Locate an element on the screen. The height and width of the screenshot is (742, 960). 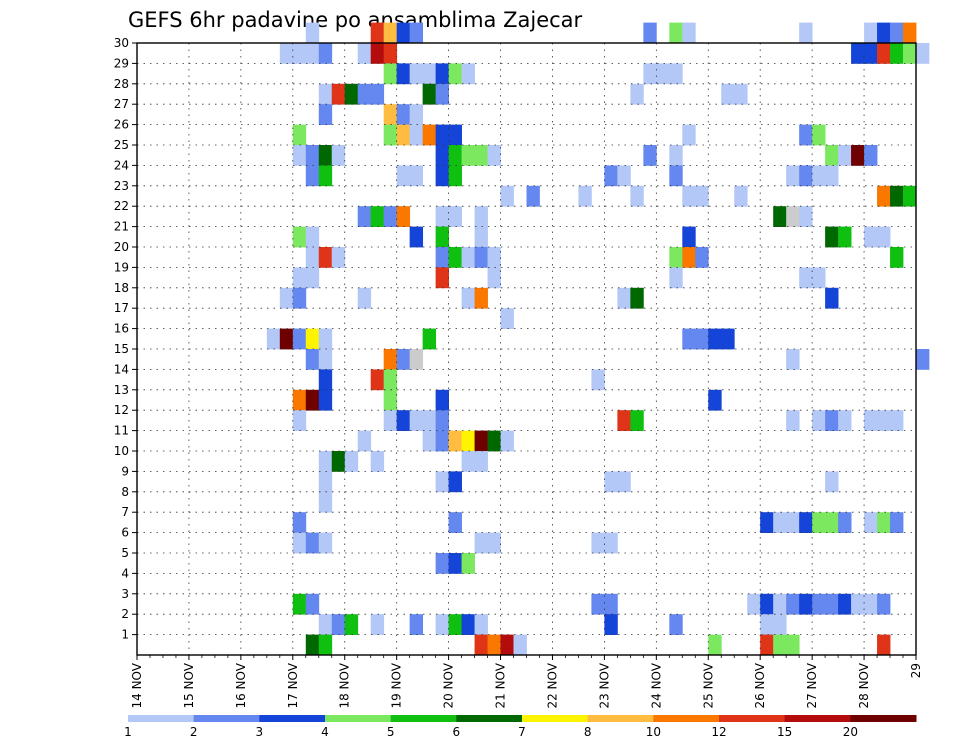
x-tick-label: 14 NOV is located at coordinates (137, 685).